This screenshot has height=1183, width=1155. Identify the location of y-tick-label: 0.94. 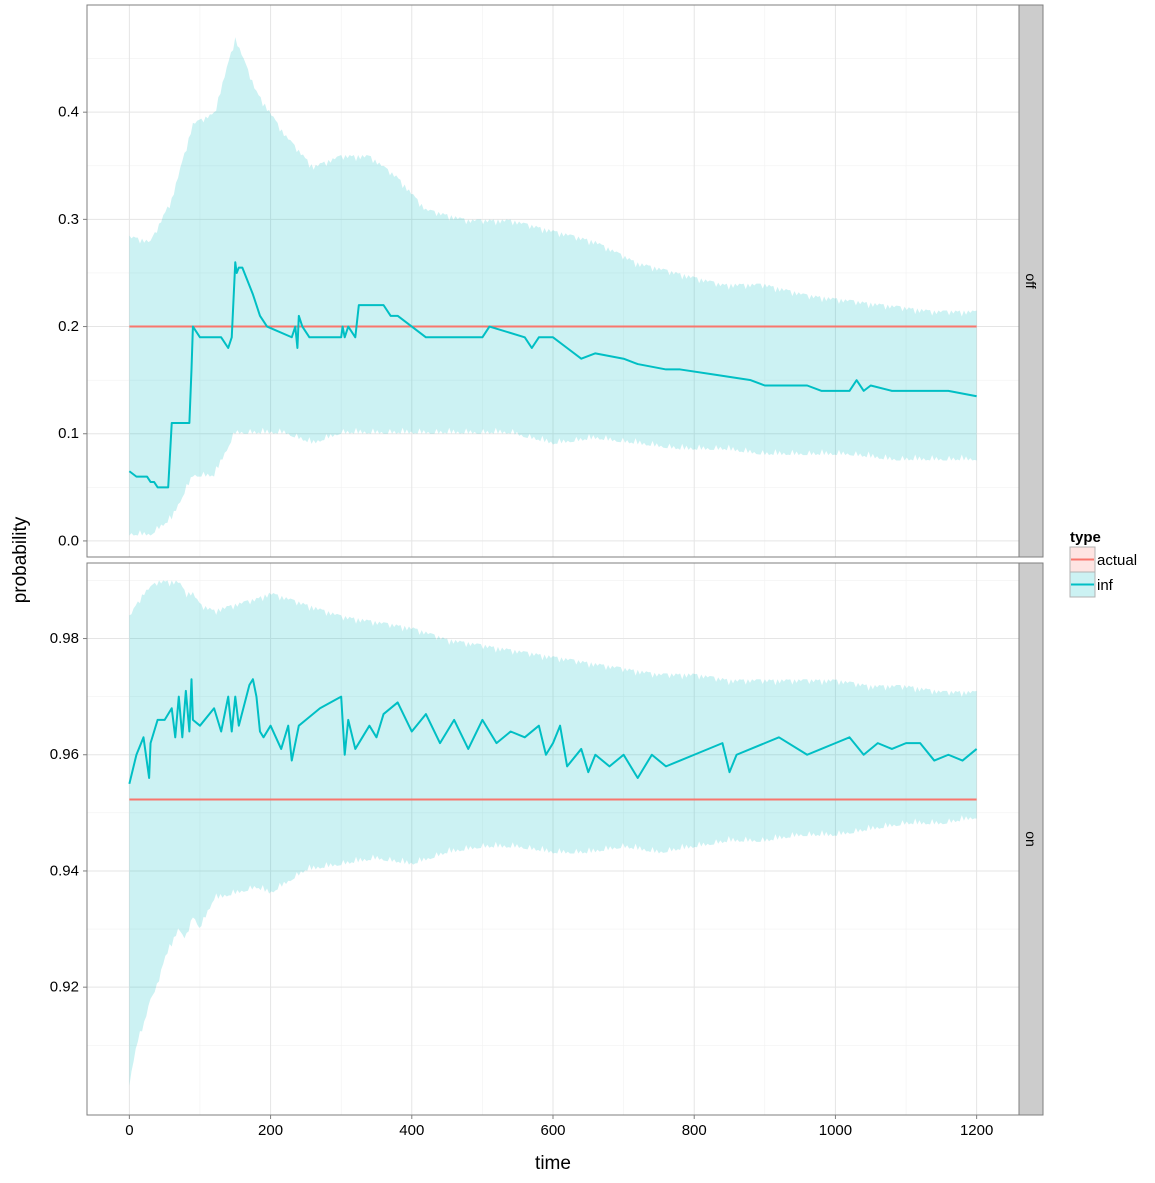
(64, 870).